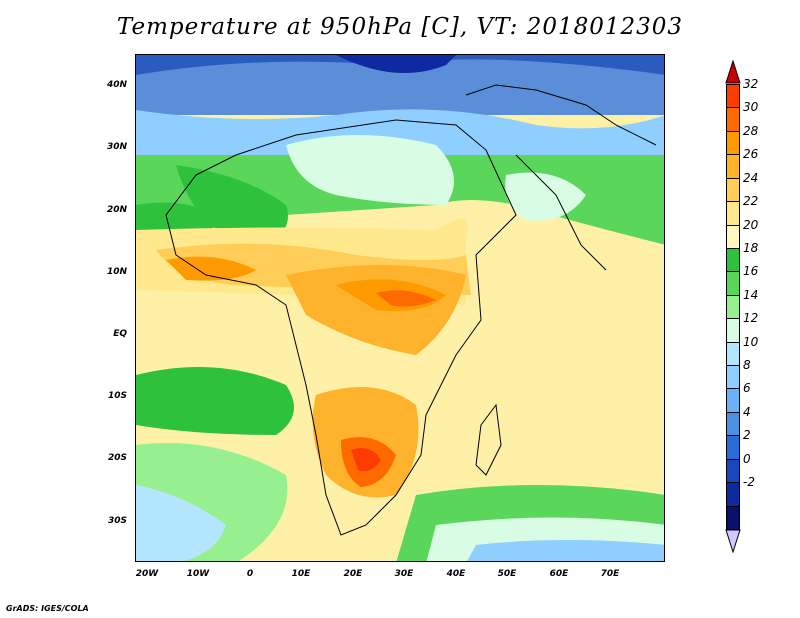 This screenshot has width=800, height=618. What do you see at coordinates (147, 574) in the screenshot?
I see `lon-label-20w: 20W` at bounding box center [147, 574].